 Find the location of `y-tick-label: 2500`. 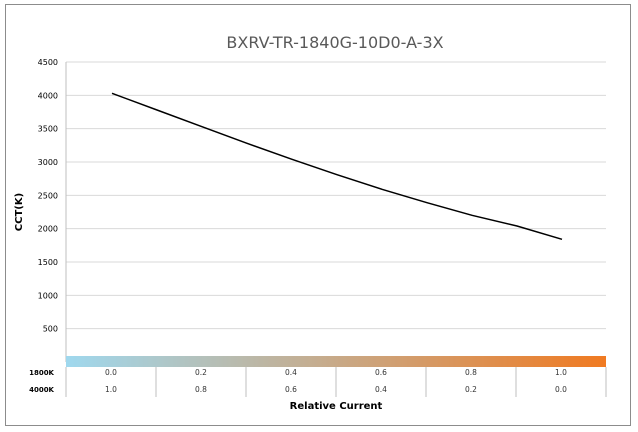

y-tick-label: 2500 is located at coordinates (48, 195).